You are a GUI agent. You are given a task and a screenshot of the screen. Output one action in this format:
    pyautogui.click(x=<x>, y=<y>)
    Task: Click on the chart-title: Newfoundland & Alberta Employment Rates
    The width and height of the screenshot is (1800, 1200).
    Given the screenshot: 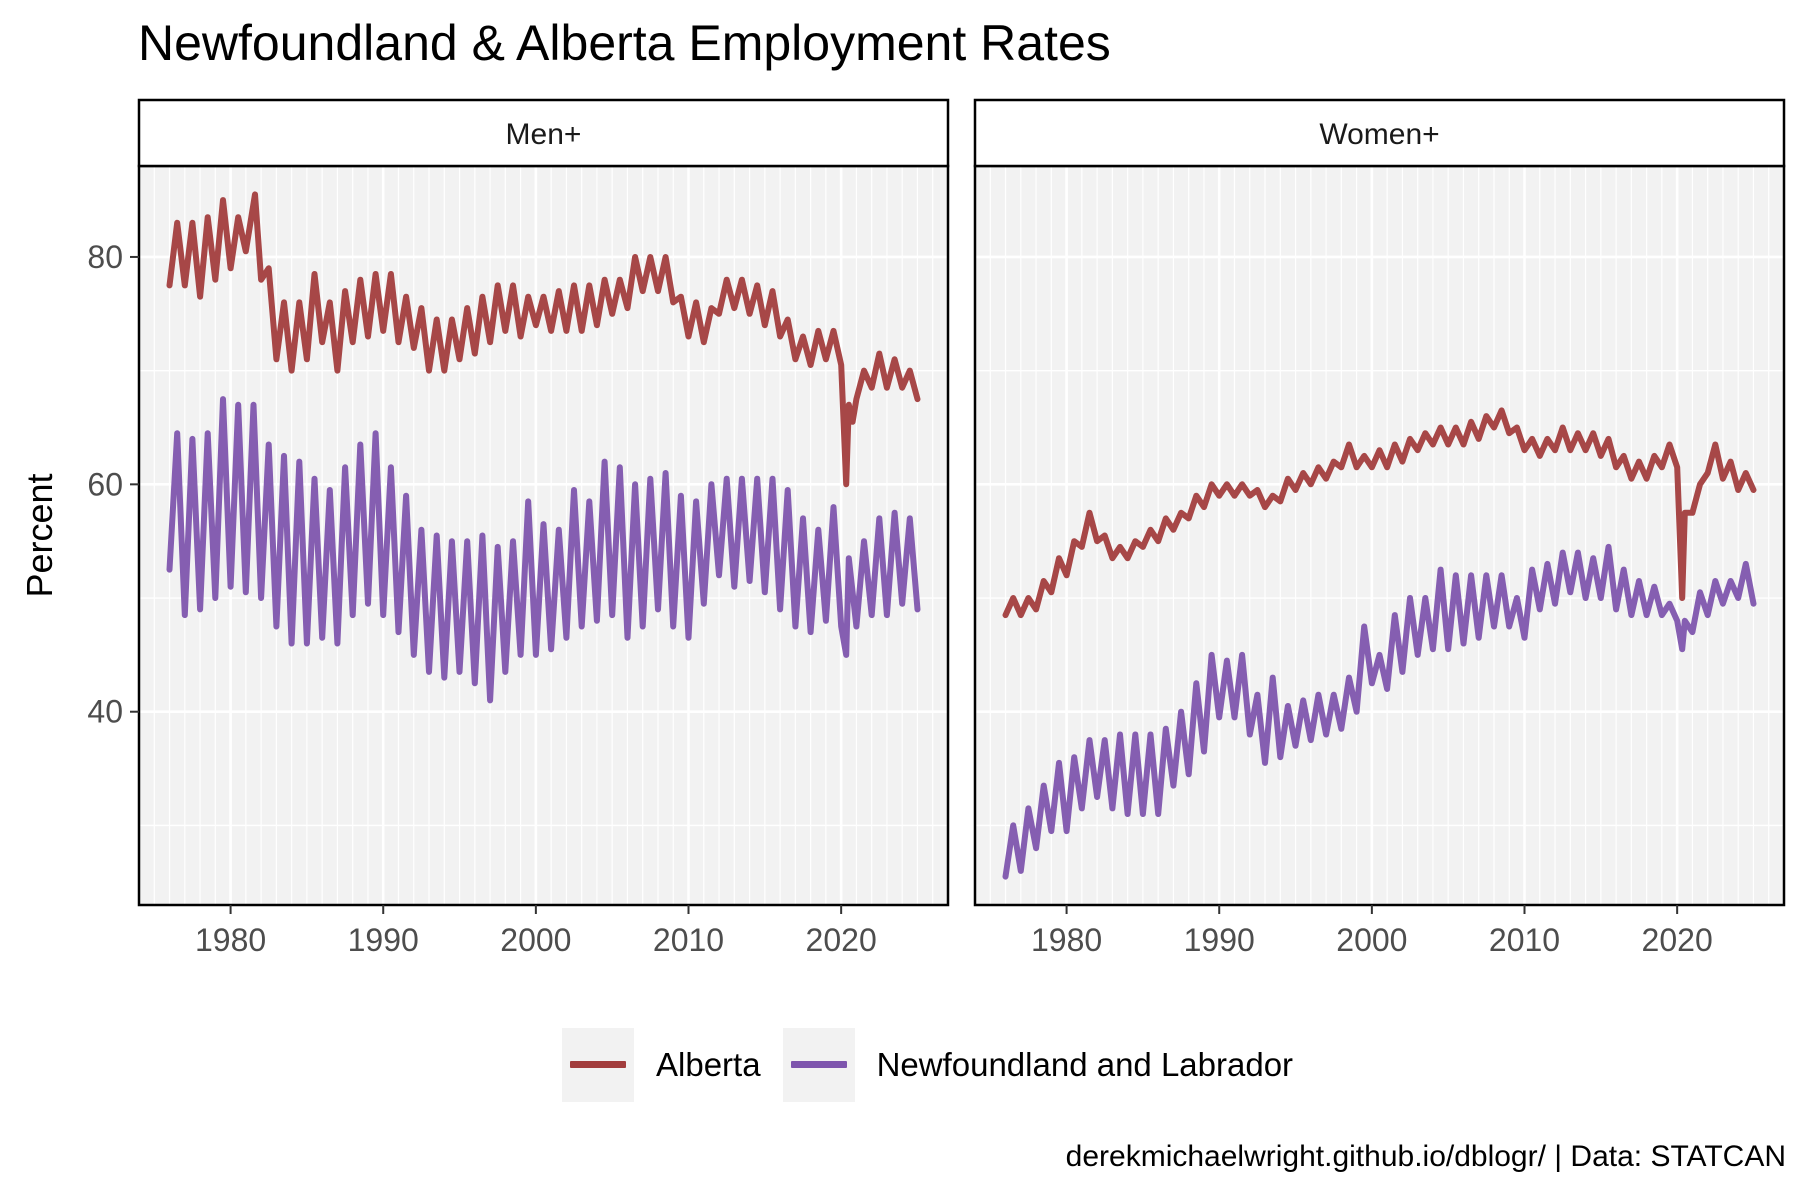 What is the action you would take?
    pyautogui.click(x=624, y=43)
    